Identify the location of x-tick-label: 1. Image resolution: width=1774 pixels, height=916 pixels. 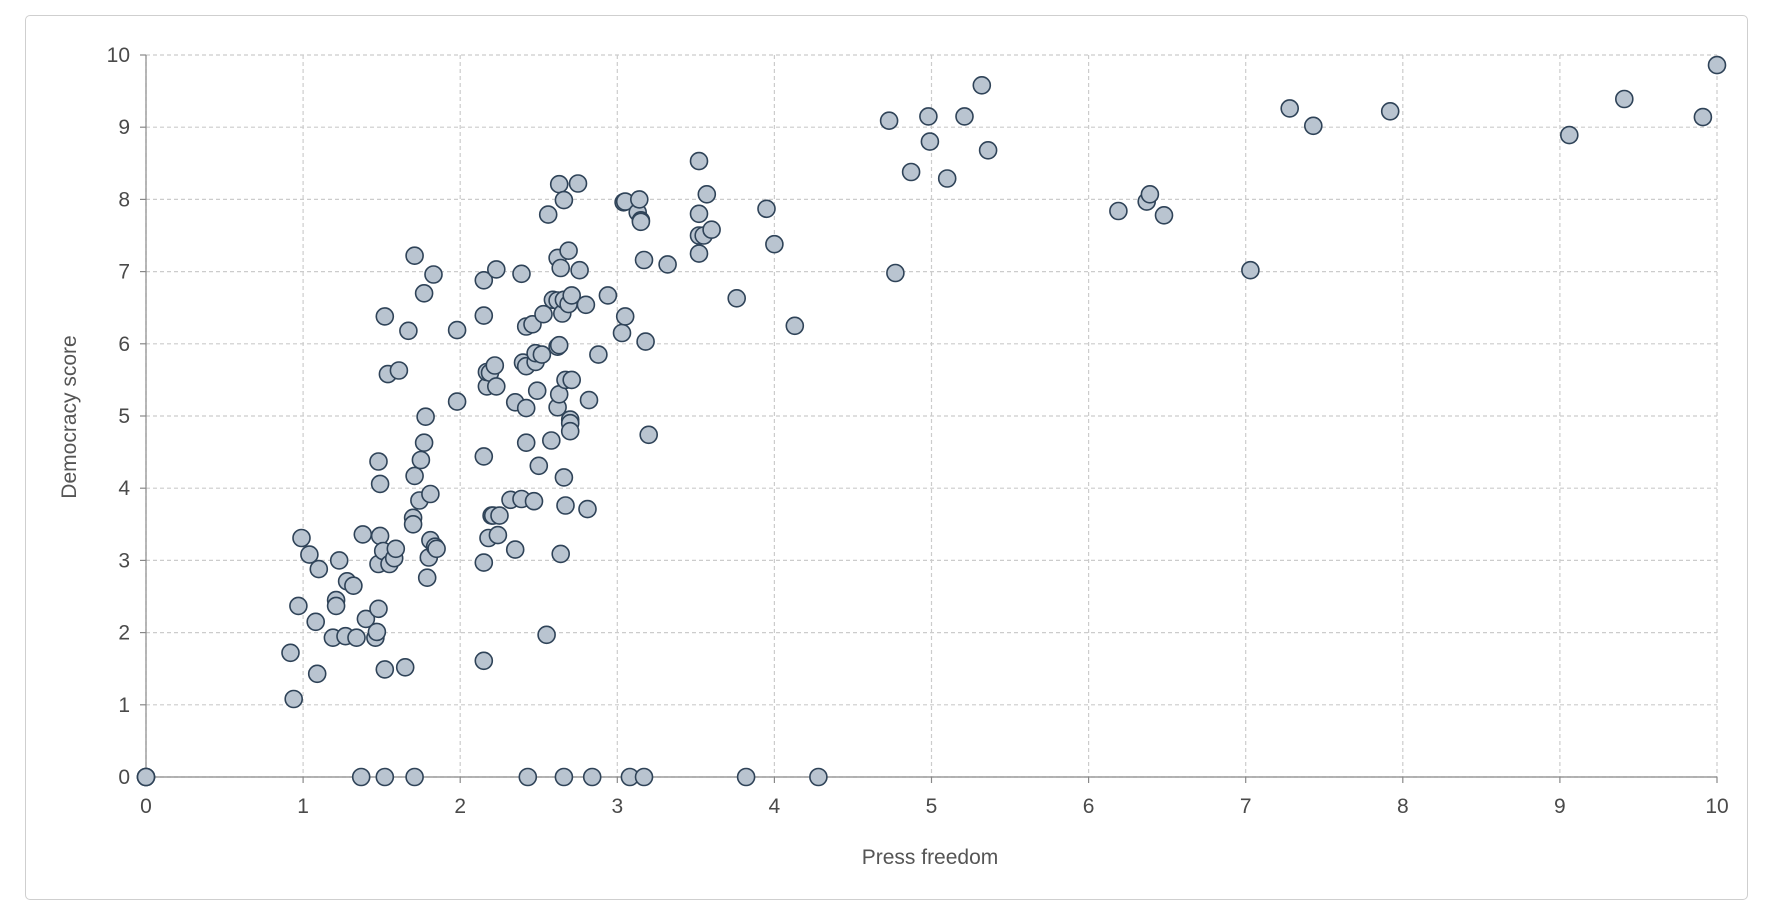
(303, 806).